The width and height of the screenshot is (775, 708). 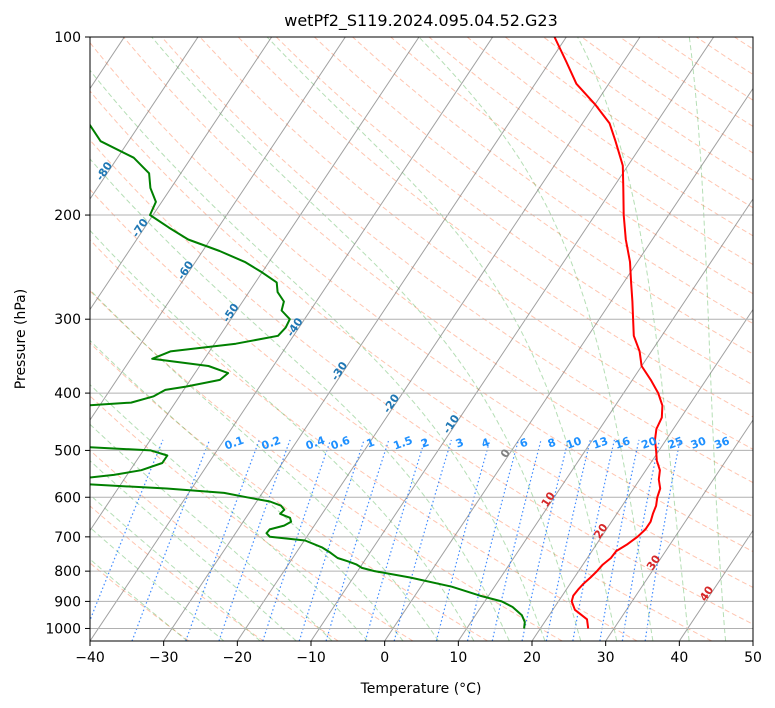 What do you see at coordinates (573, 443) in the screenshot?
I see `mixing-ratio-label: 10` at bounding box center [573, 443].